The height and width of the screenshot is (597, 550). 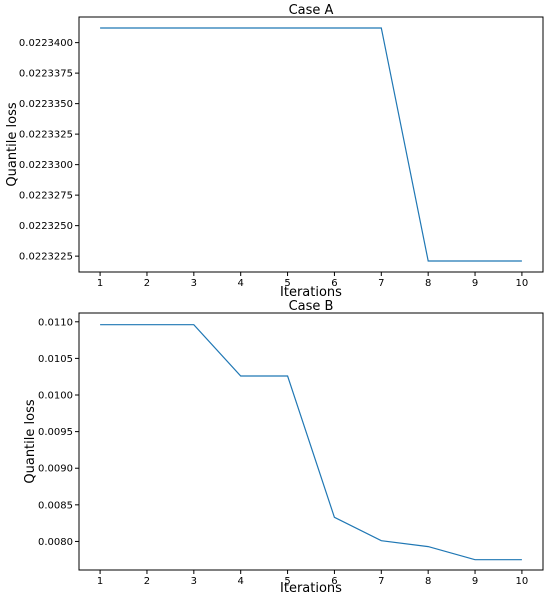 I want to click on y-tick-label: 0.0085, so click(x=55, y=505).